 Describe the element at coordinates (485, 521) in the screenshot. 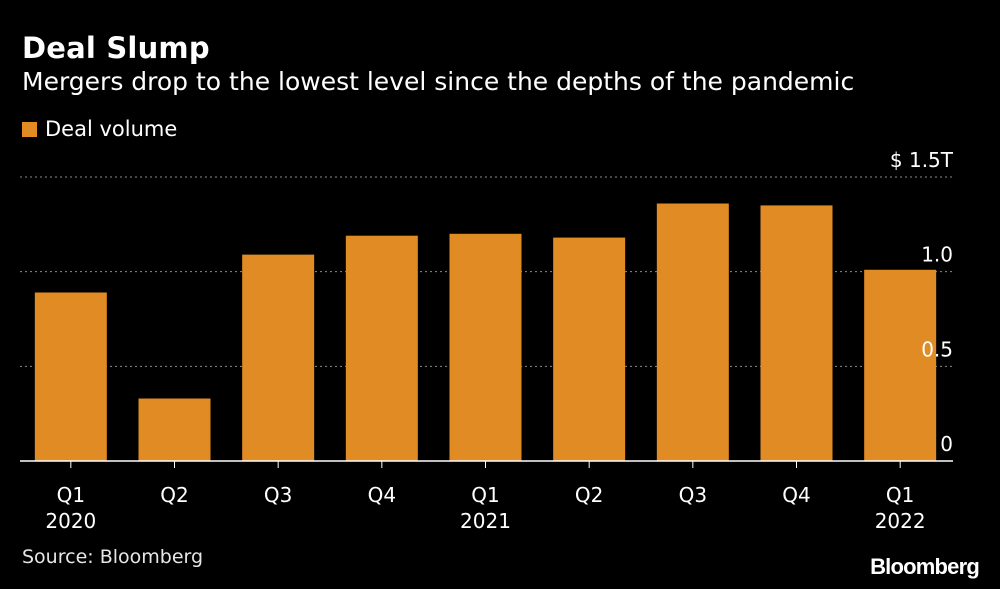

I see `x-year-label: 2021` at that location.